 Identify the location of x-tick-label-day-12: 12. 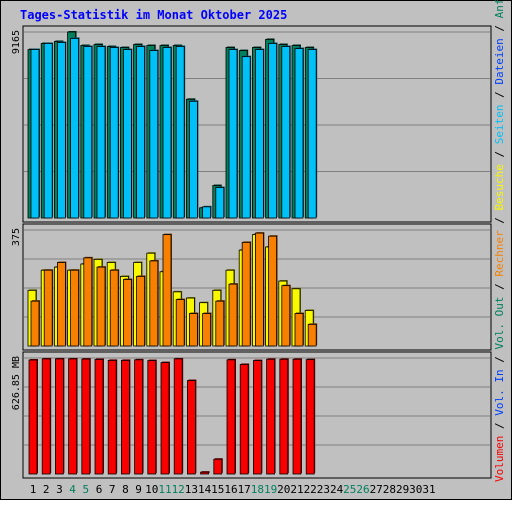
(178, 489).